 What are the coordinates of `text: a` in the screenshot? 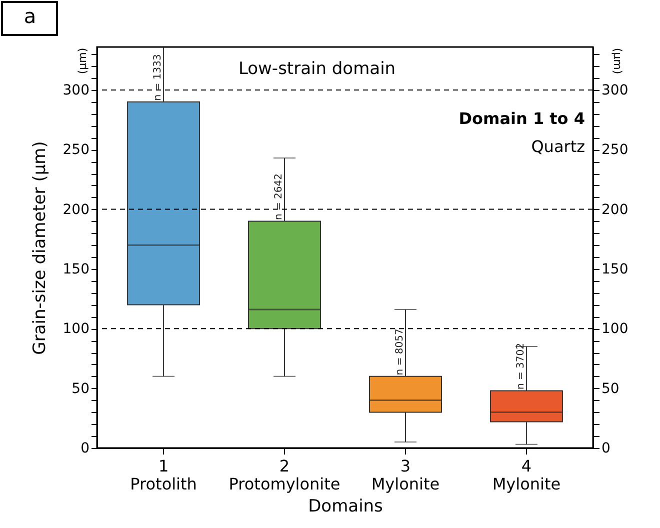 It's located at (30, 16).